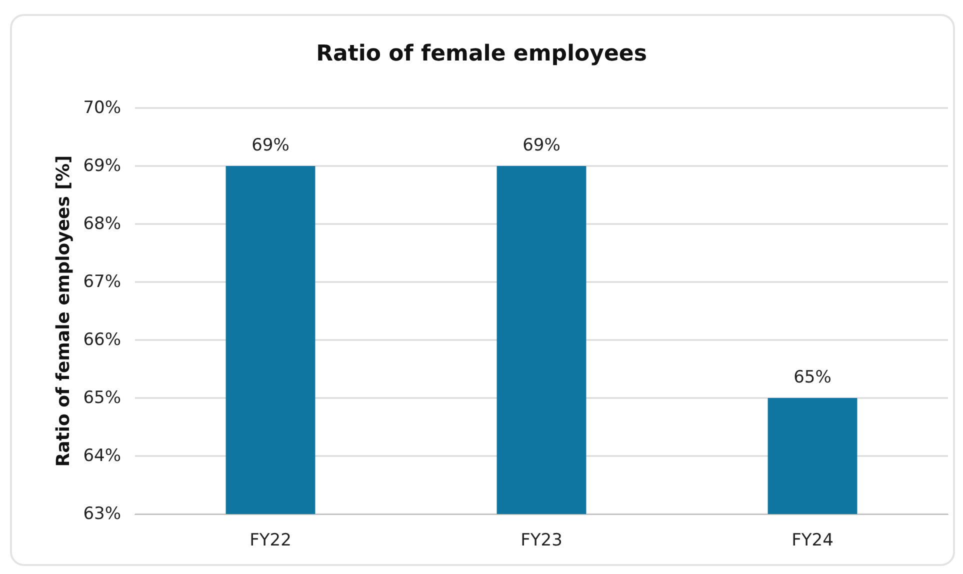 This screenshot has width=963, height=574. Describe the element at coordinates (102, 456) in the screenshot. I see `y-tick-label: 64%` at that location.